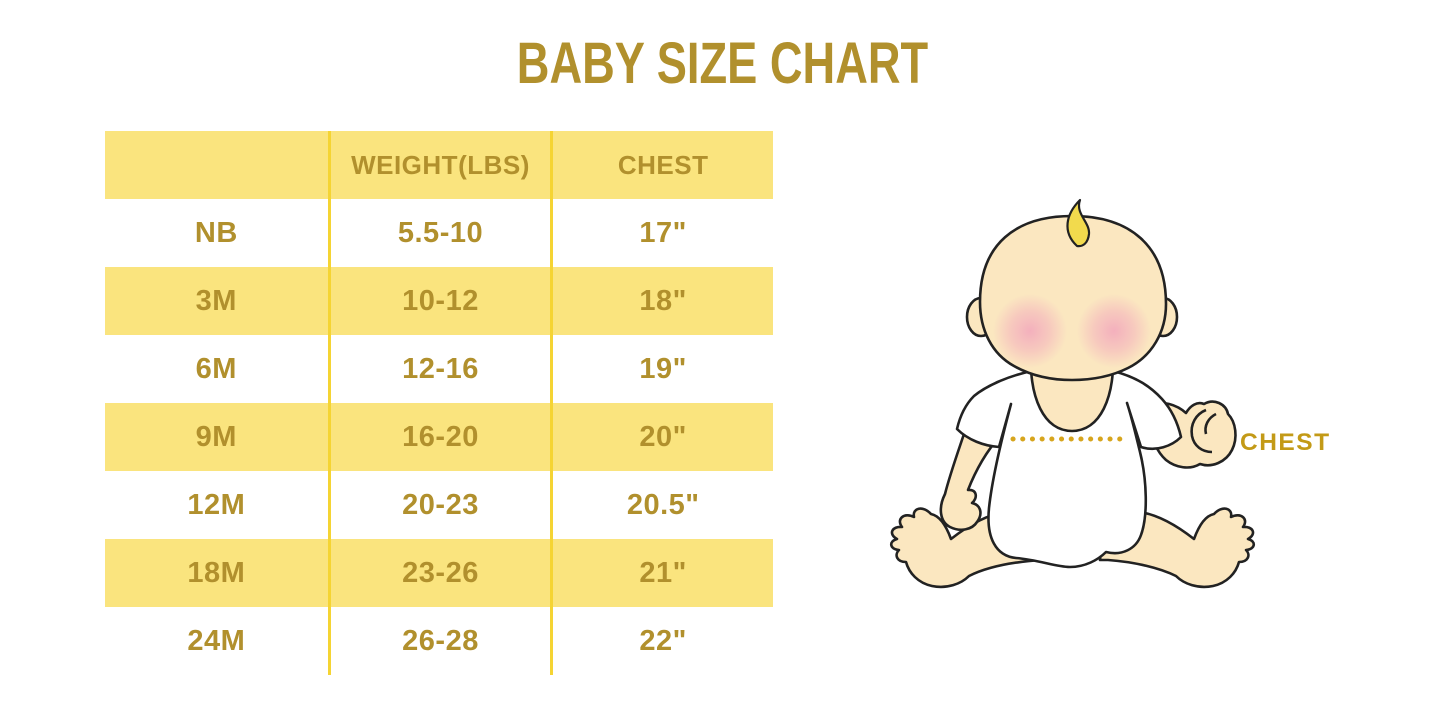  What do you see at coordinates (216, 368) in the screenshot?
I see `size-cell: 6M` at bounding box center [216, 368].